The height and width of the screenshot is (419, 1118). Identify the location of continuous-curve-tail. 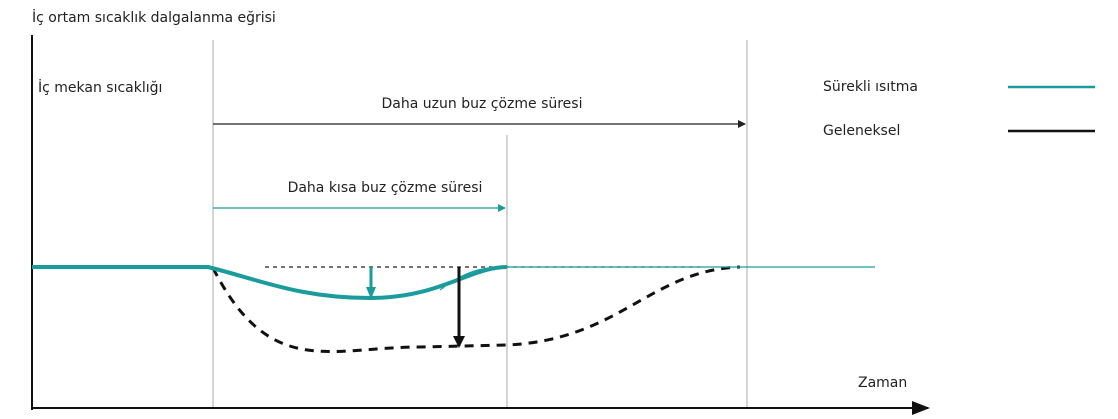
(657, 278).